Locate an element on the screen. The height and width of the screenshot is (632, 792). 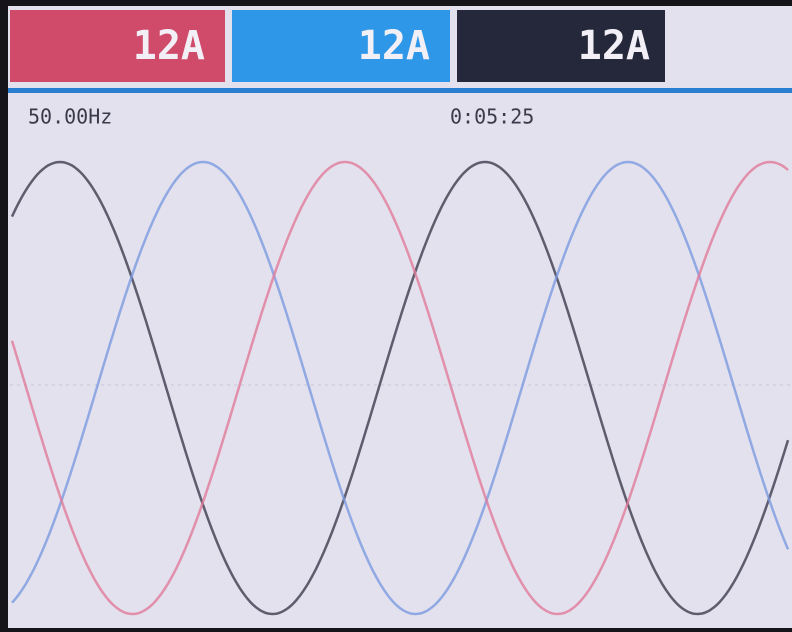
divider is located at coordinates (400, 90).